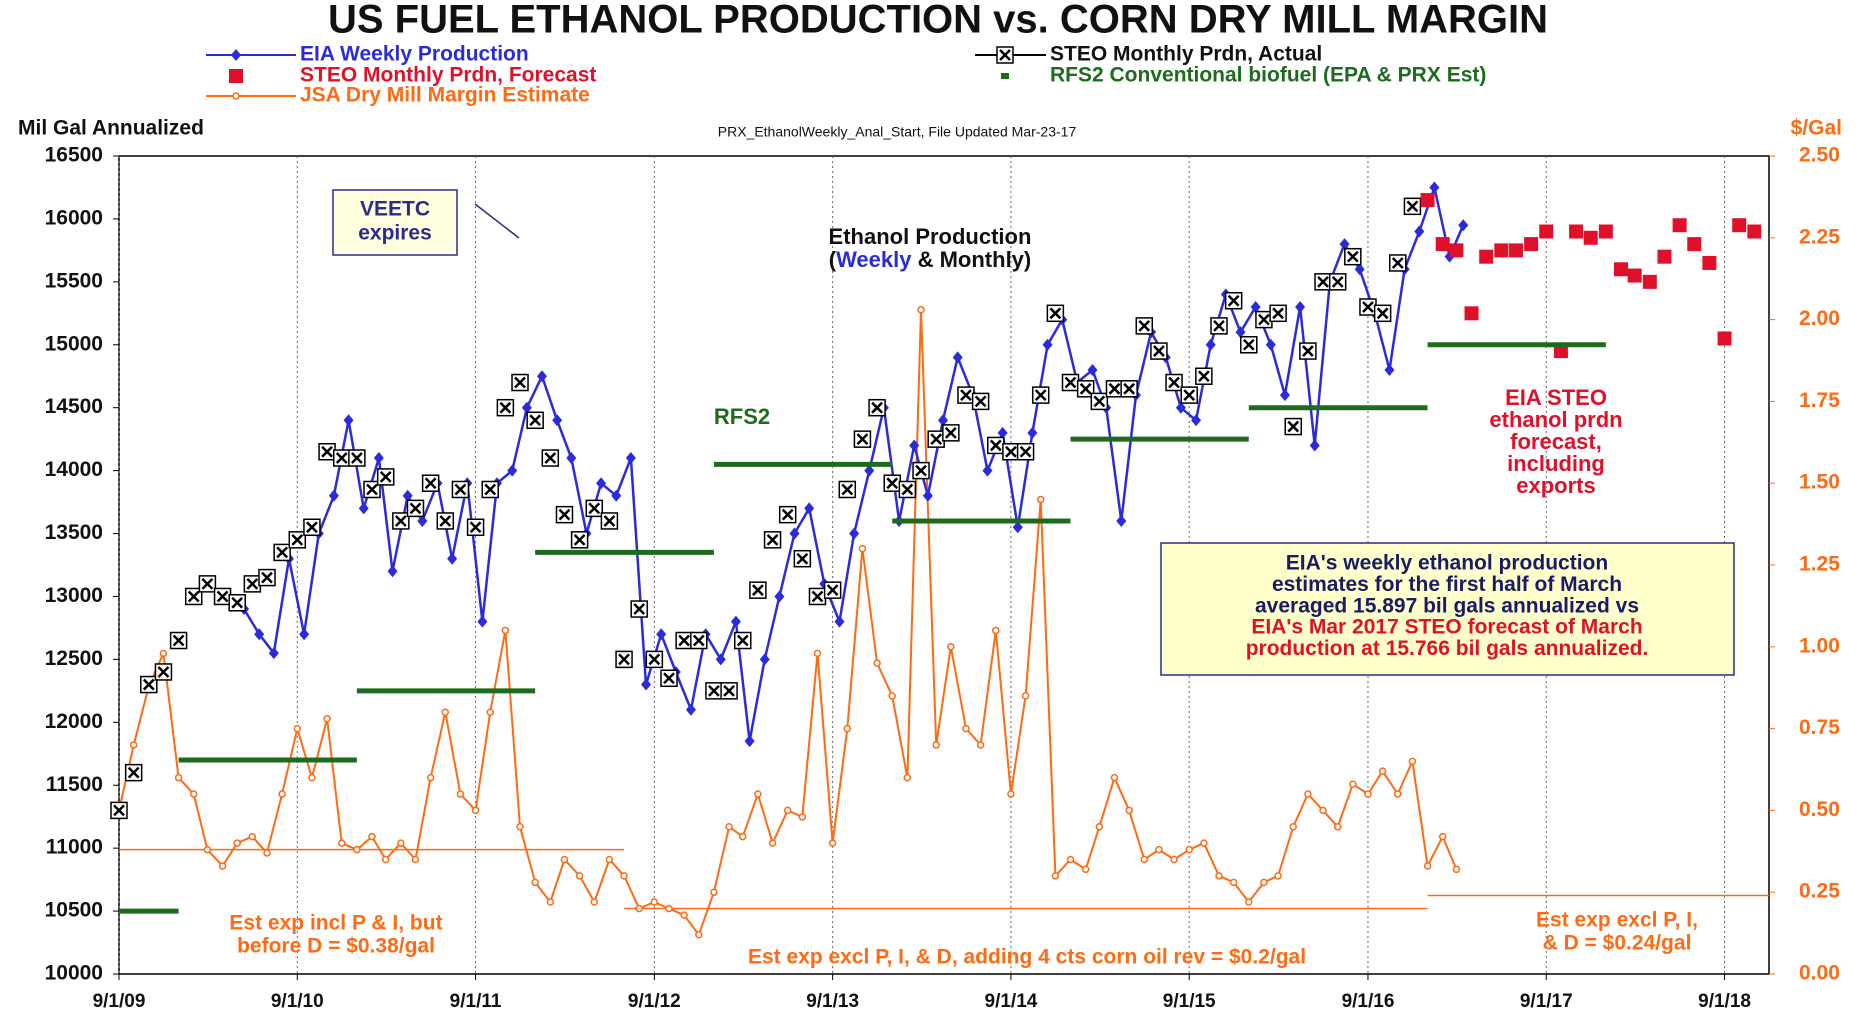 This screenshot has width=1862, height=1020. What do you see at coordinates (971, 259) in the screenshot?
I see `production-label-part: & Monthly)` at bounding box center [971, 259].